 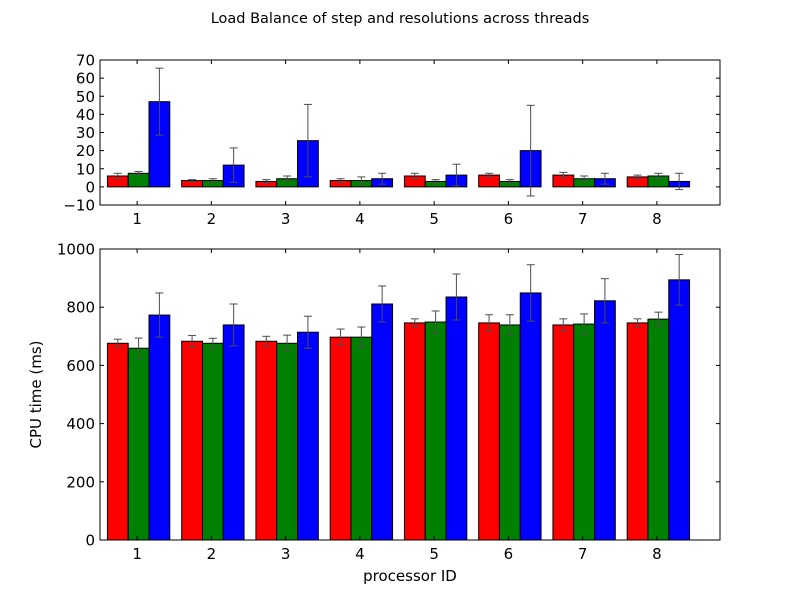 What do you see at coordinates (434, 219) in the screenshot?
I see `xtick-label: 5` at bounding box center [434, 219].